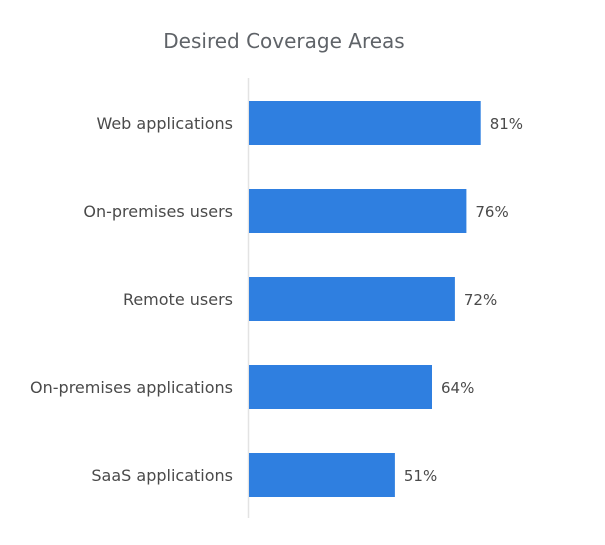  I want to click on value-label-4: 51%, so click(420, 476).